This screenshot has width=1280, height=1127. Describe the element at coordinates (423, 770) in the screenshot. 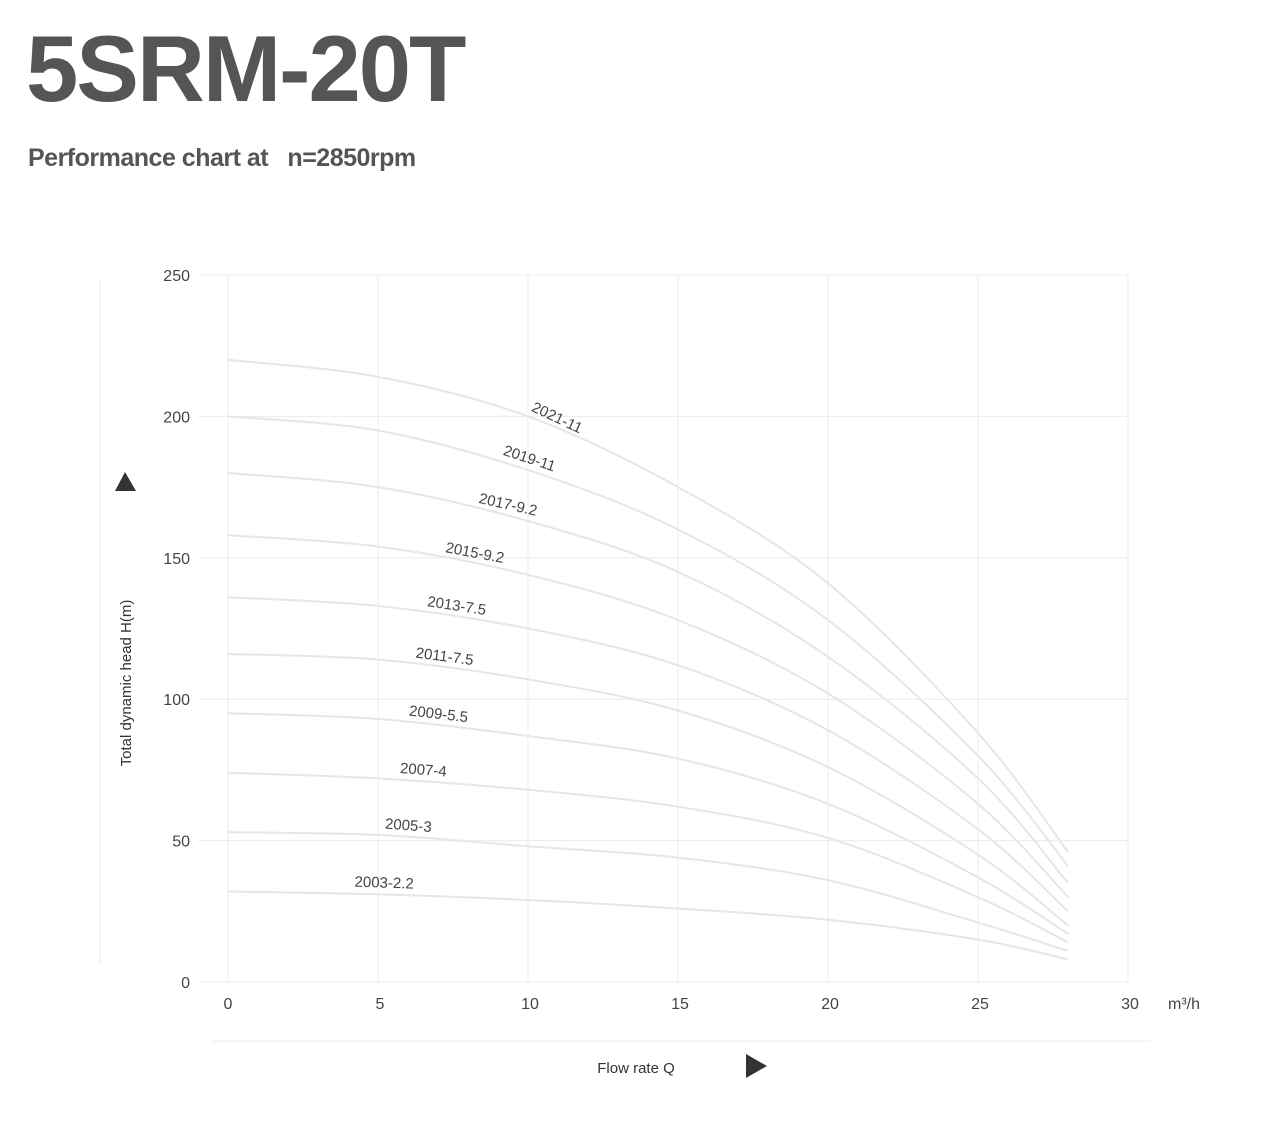

I see `curve-label: 2007-4` at that location.